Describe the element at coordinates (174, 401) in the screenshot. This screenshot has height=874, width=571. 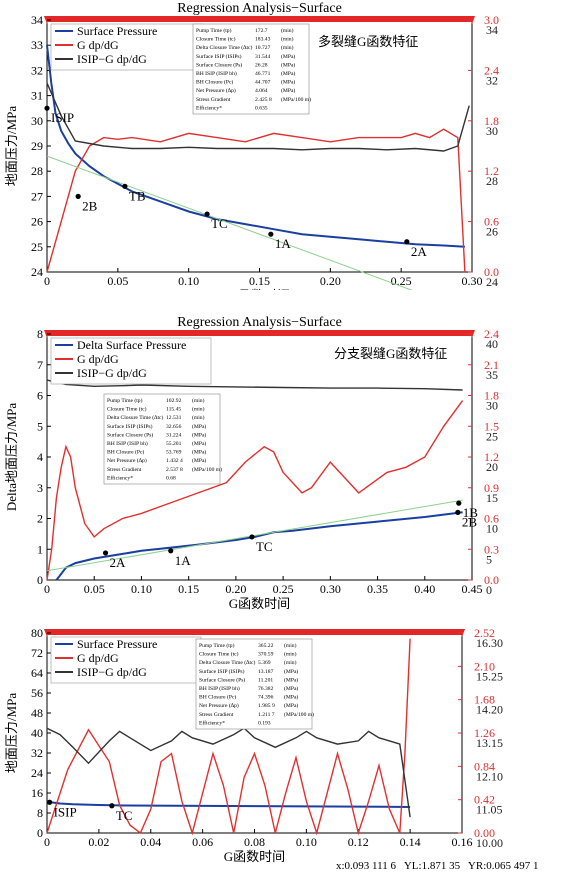
I see `info-table-value: 102.92` at that location.